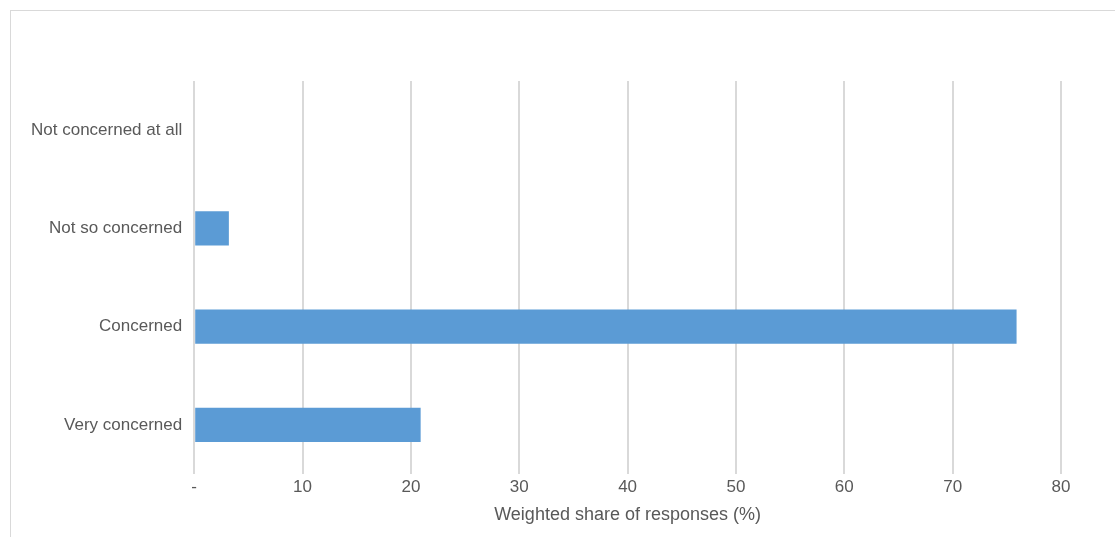  Describe the element at coordinates (107, 129) in the screenshot. I see `y-tick-label: Not concerned at all` at that location.